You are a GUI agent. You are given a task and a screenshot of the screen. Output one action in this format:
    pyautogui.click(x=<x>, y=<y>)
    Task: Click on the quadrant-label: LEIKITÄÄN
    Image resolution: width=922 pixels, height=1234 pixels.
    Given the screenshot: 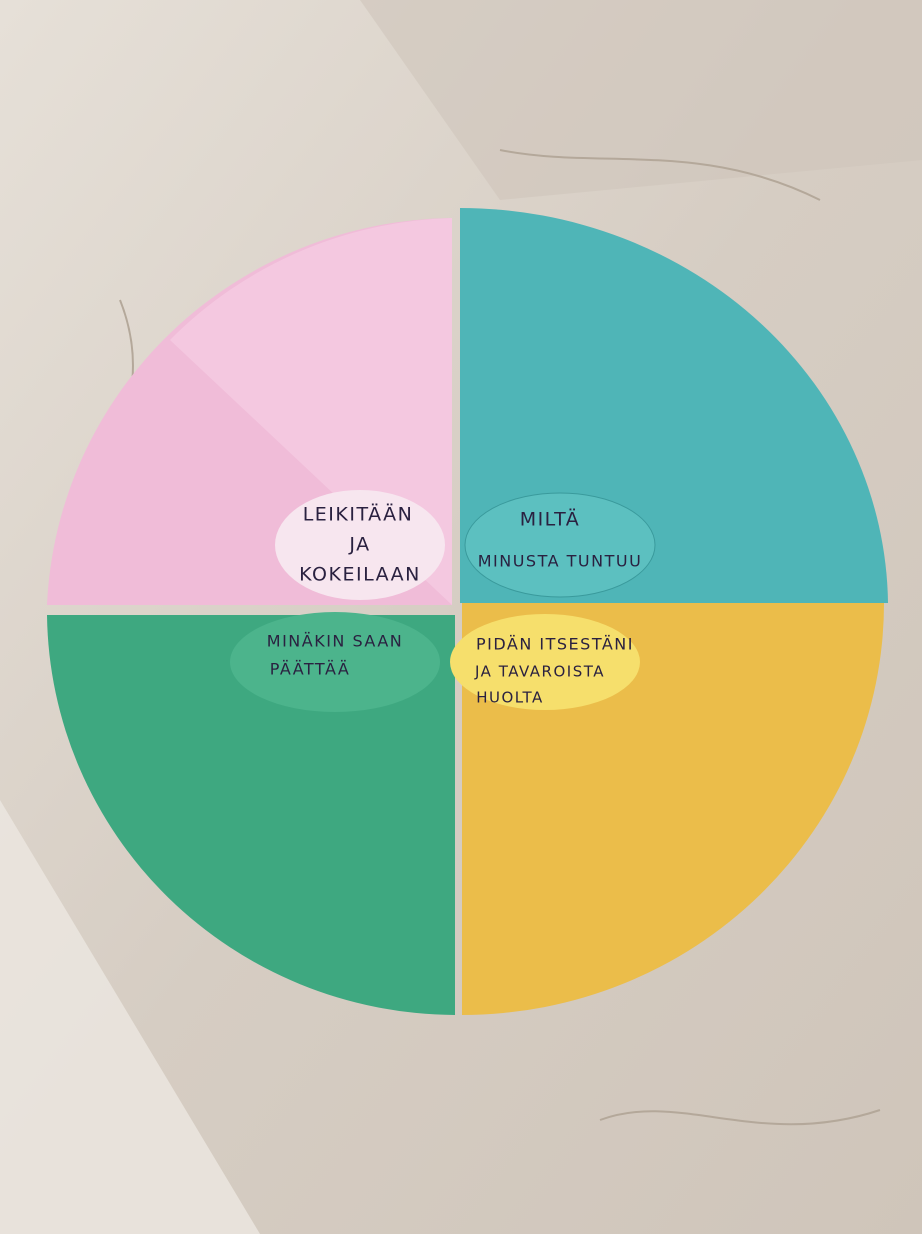 What is the action you would take?
    pyautogui.click(x=358, y=514)
    